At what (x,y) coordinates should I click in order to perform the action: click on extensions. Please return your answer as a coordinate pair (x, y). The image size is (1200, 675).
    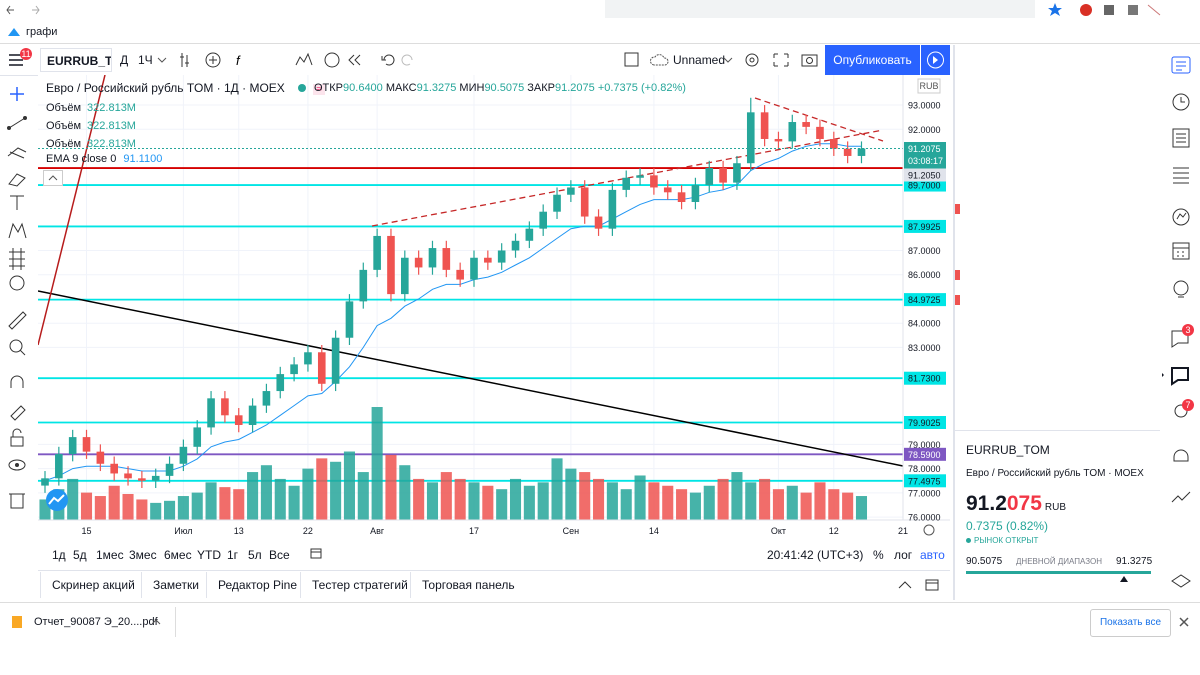
    Looking at the image, I should click on (1123, 10).